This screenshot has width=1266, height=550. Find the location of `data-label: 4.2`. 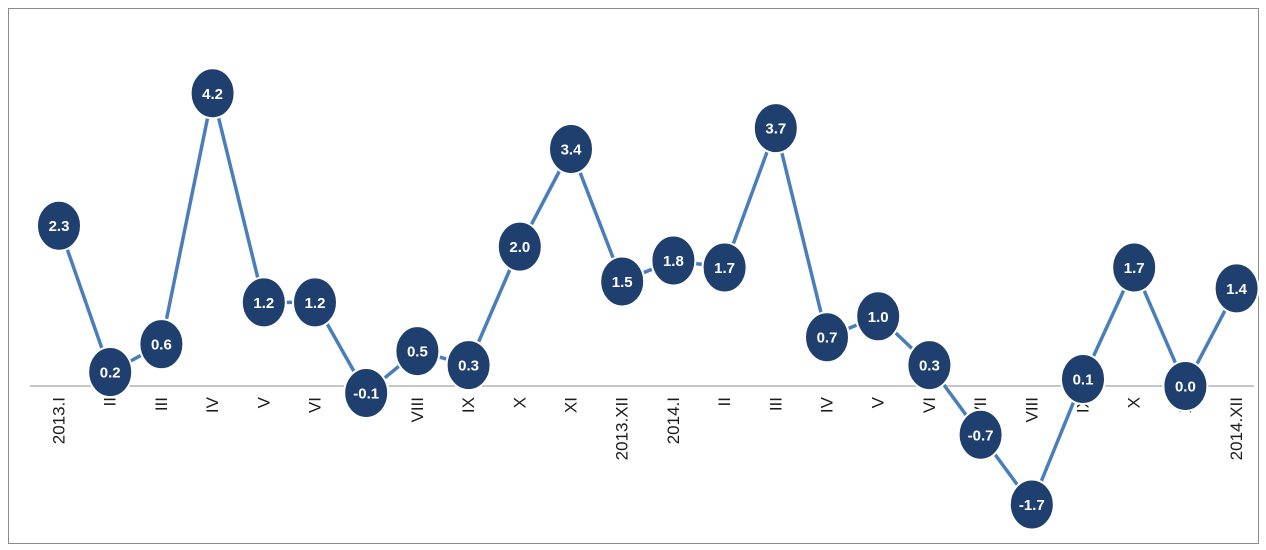

data-label: 4.2 is located at coordinates (212, 94).